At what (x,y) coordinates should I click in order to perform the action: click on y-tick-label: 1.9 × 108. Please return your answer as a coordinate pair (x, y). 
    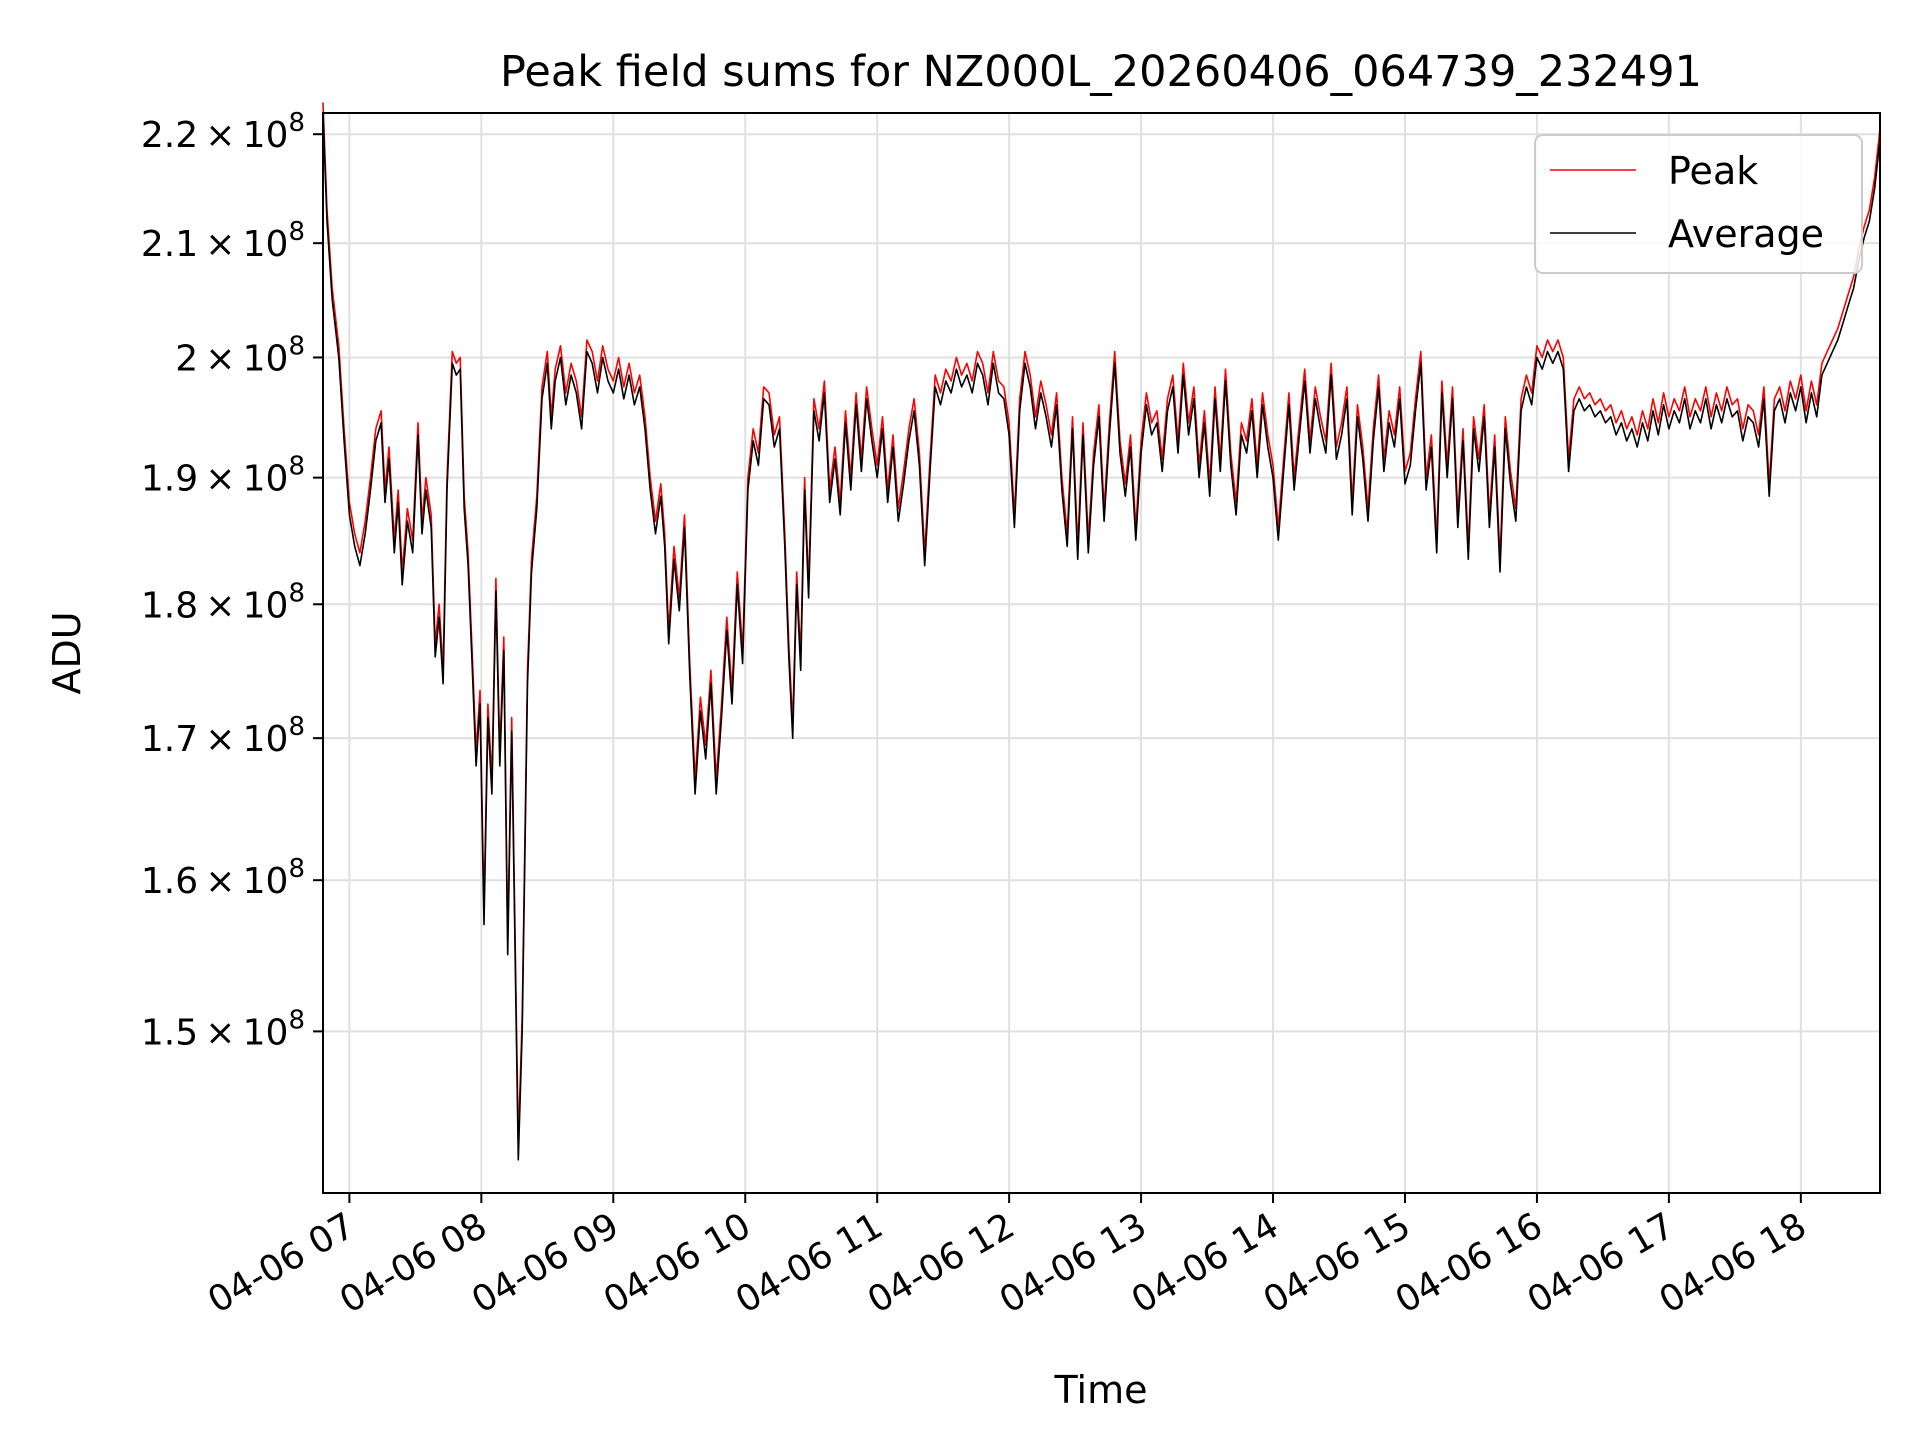
    Looking at the image, I should click on (223, 476).